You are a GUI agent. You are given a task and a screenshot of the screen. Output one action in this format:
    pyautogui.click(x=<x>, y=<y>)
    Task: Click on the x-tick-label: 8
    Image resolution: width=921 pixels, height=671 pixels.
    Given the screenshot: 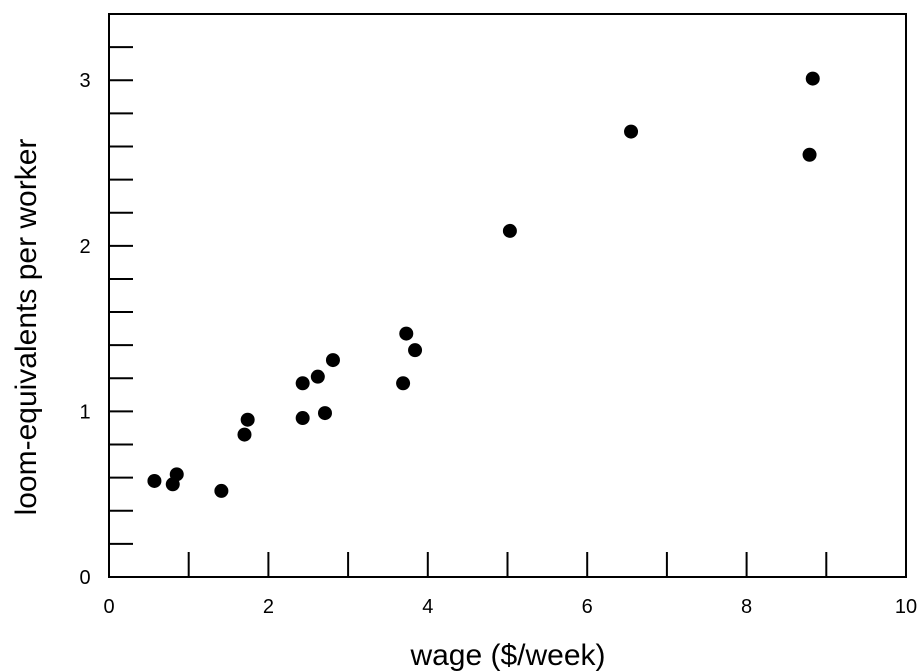 What is the action you would take?
    pyautogui.click(x=746, y=607)
    